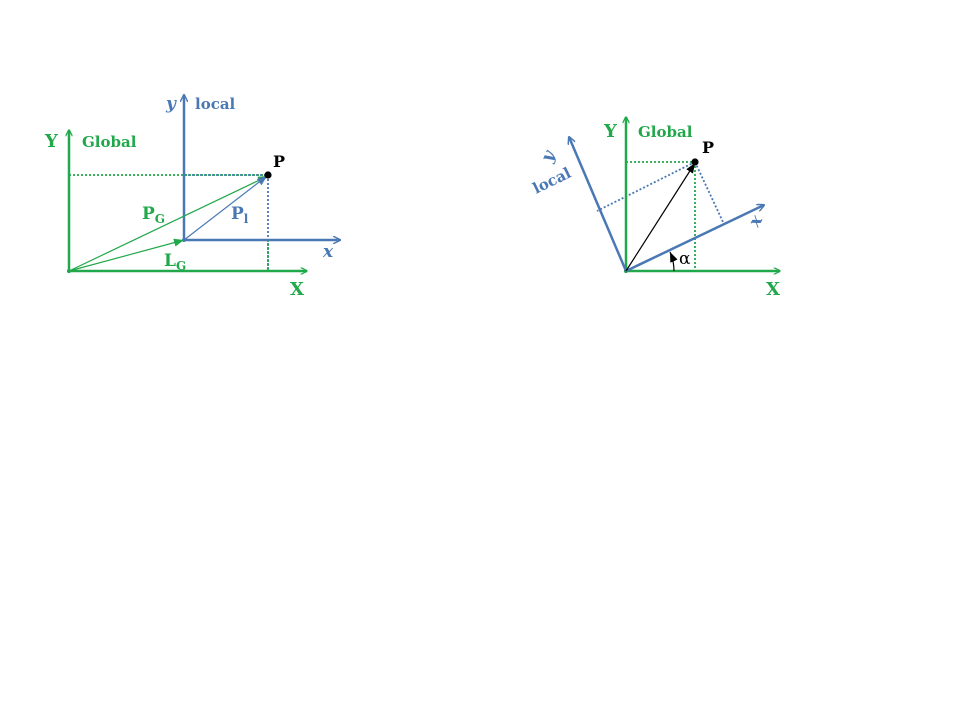 Image resolution: width=960 pixels, height=720 pixels. What do you see at coordinates (673, 261) in the screenshot?
I see `angle-arc` at bounding box center [673, 261].